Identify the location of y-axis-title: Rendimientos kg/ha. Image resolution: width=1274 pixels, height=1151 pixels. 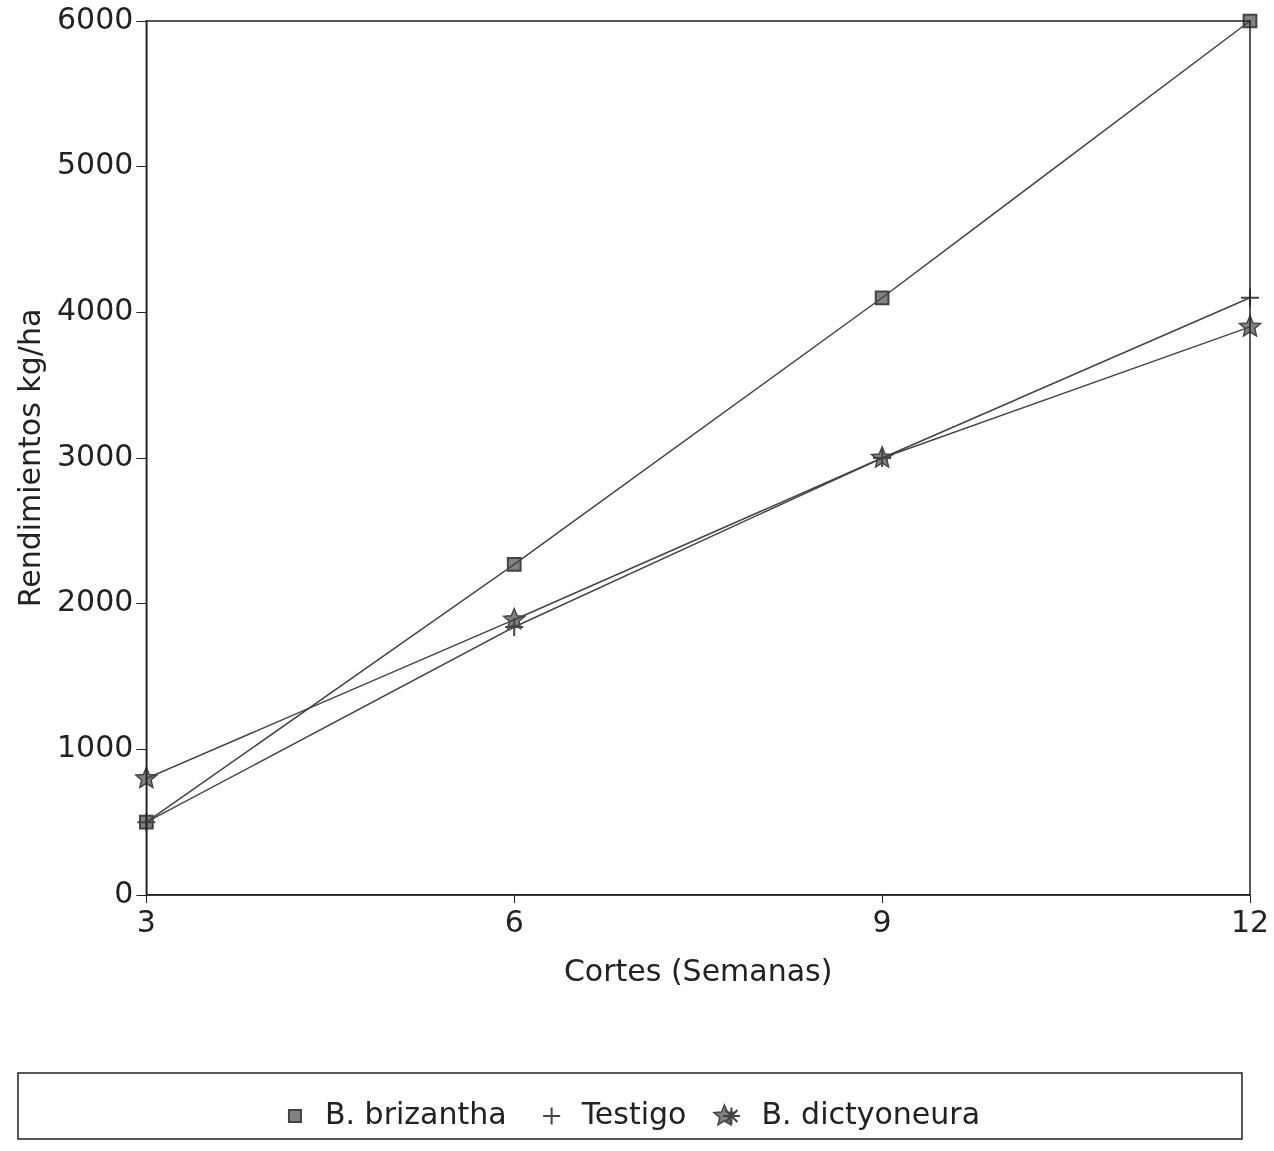
(29, 458).